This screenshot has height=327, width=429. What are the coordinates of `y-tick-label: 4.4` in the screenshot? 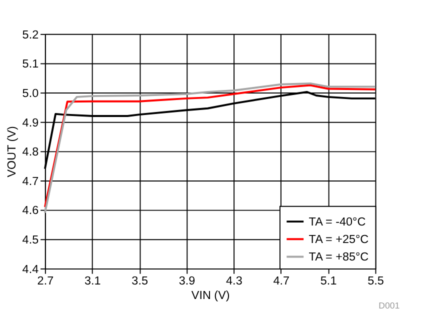 It's located at (31, 269).